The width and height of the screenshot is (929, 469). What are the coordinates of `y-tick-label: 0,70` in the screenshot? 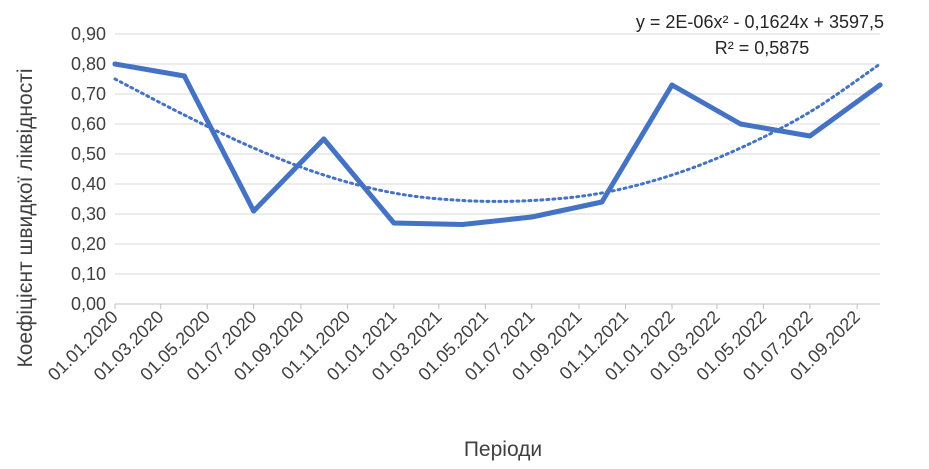 It's located at (88, 94).